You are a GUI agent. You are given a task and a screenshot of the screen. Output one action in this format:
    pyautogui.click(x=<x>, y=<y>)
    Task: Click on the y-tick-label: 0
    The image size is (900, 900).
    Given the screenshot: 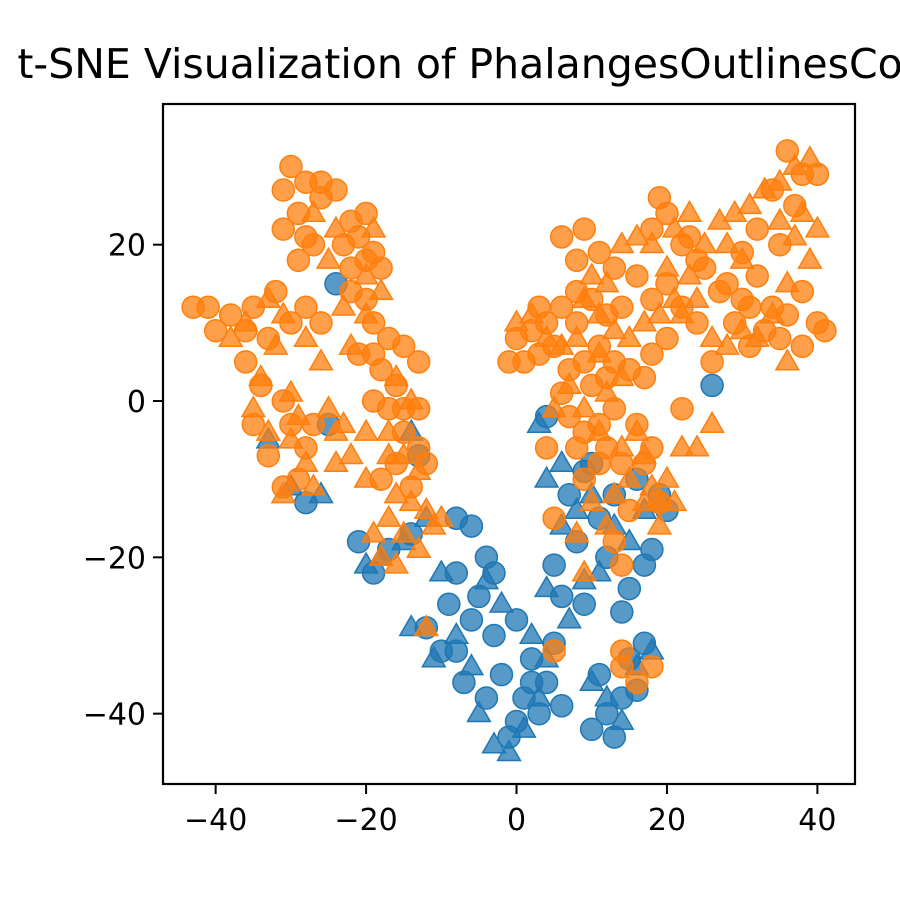 What is the action you would take?
    pyautogui.click(x=136, y=402)
    